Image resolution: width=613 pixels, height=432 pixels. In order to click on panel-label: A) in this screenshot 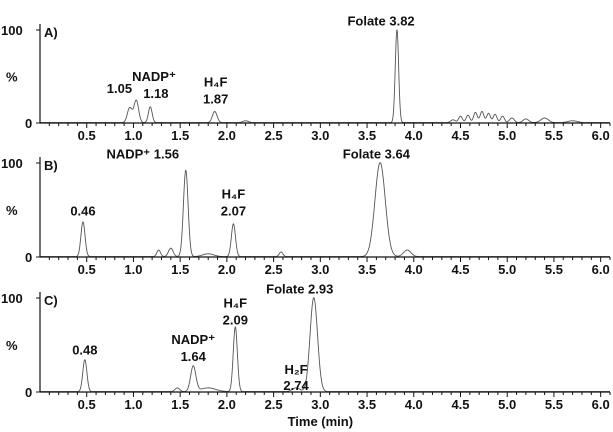, I will do `click(51, 32)`.